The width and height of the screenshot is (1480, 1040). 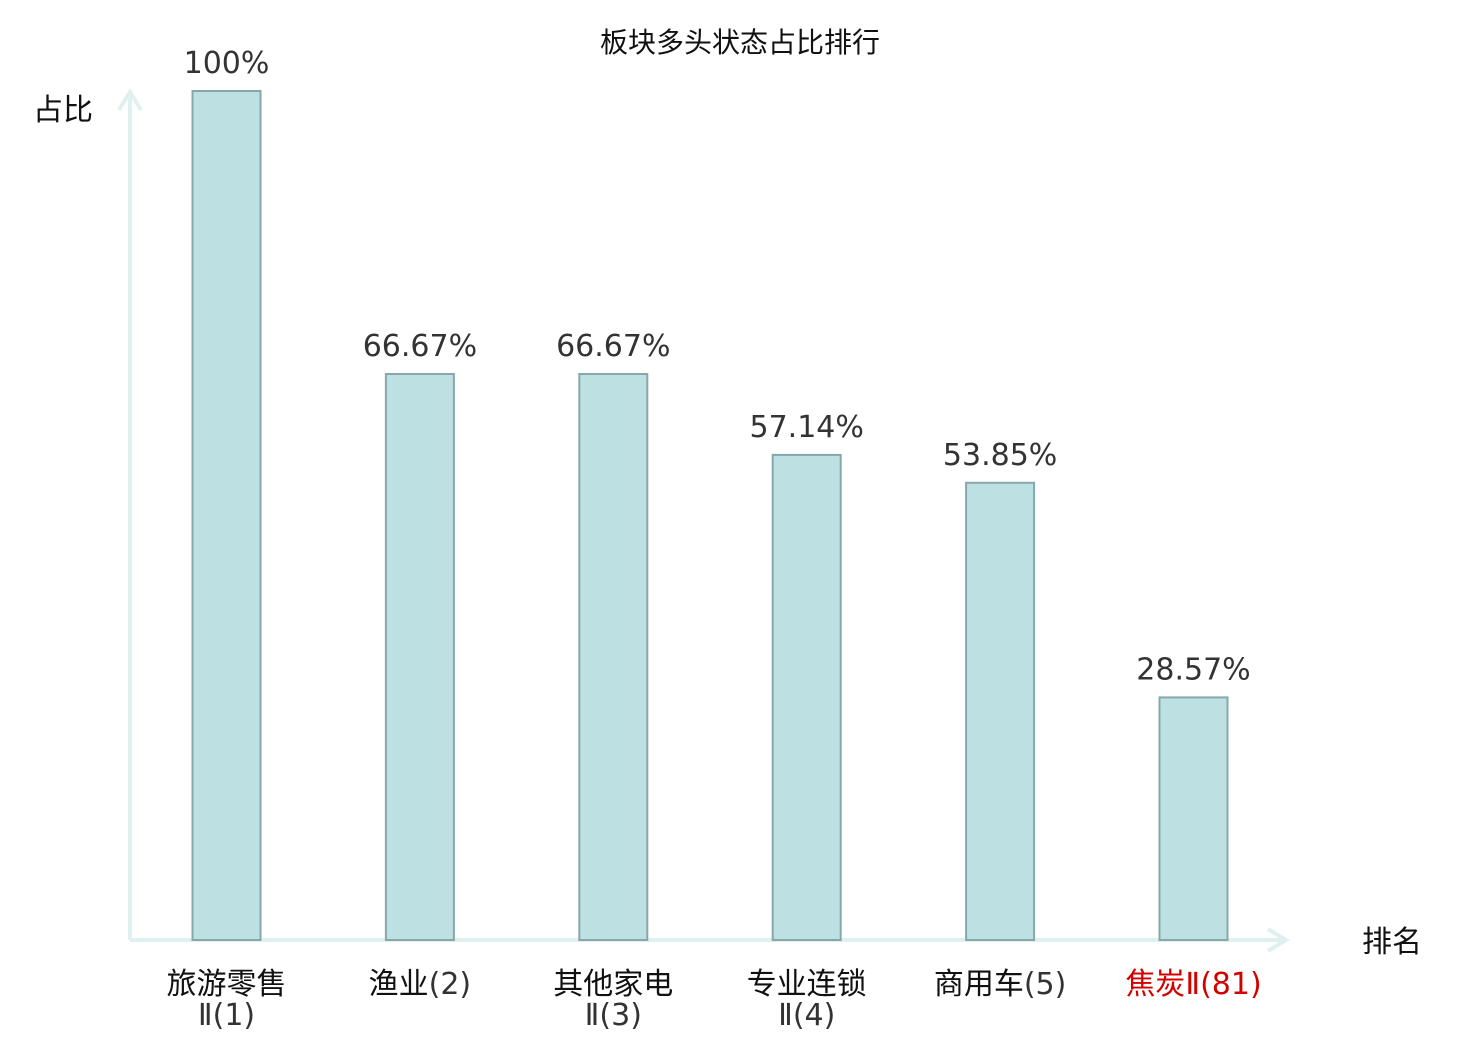 I want to click on category-name: 焦炭Ⅱ(81), so click(x=1193, y=984).